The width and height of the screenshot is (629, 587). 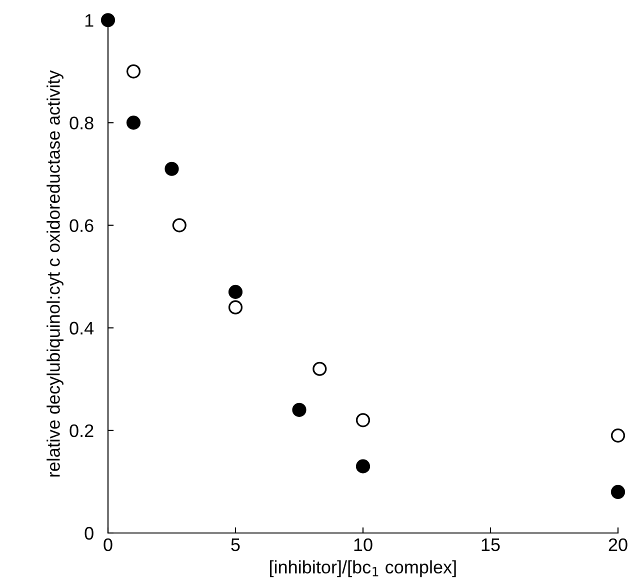 What do you see at coordinates (89, 533) in the screenshot?
I see `y-tick-label: 0` at bounding box center [89, 533].